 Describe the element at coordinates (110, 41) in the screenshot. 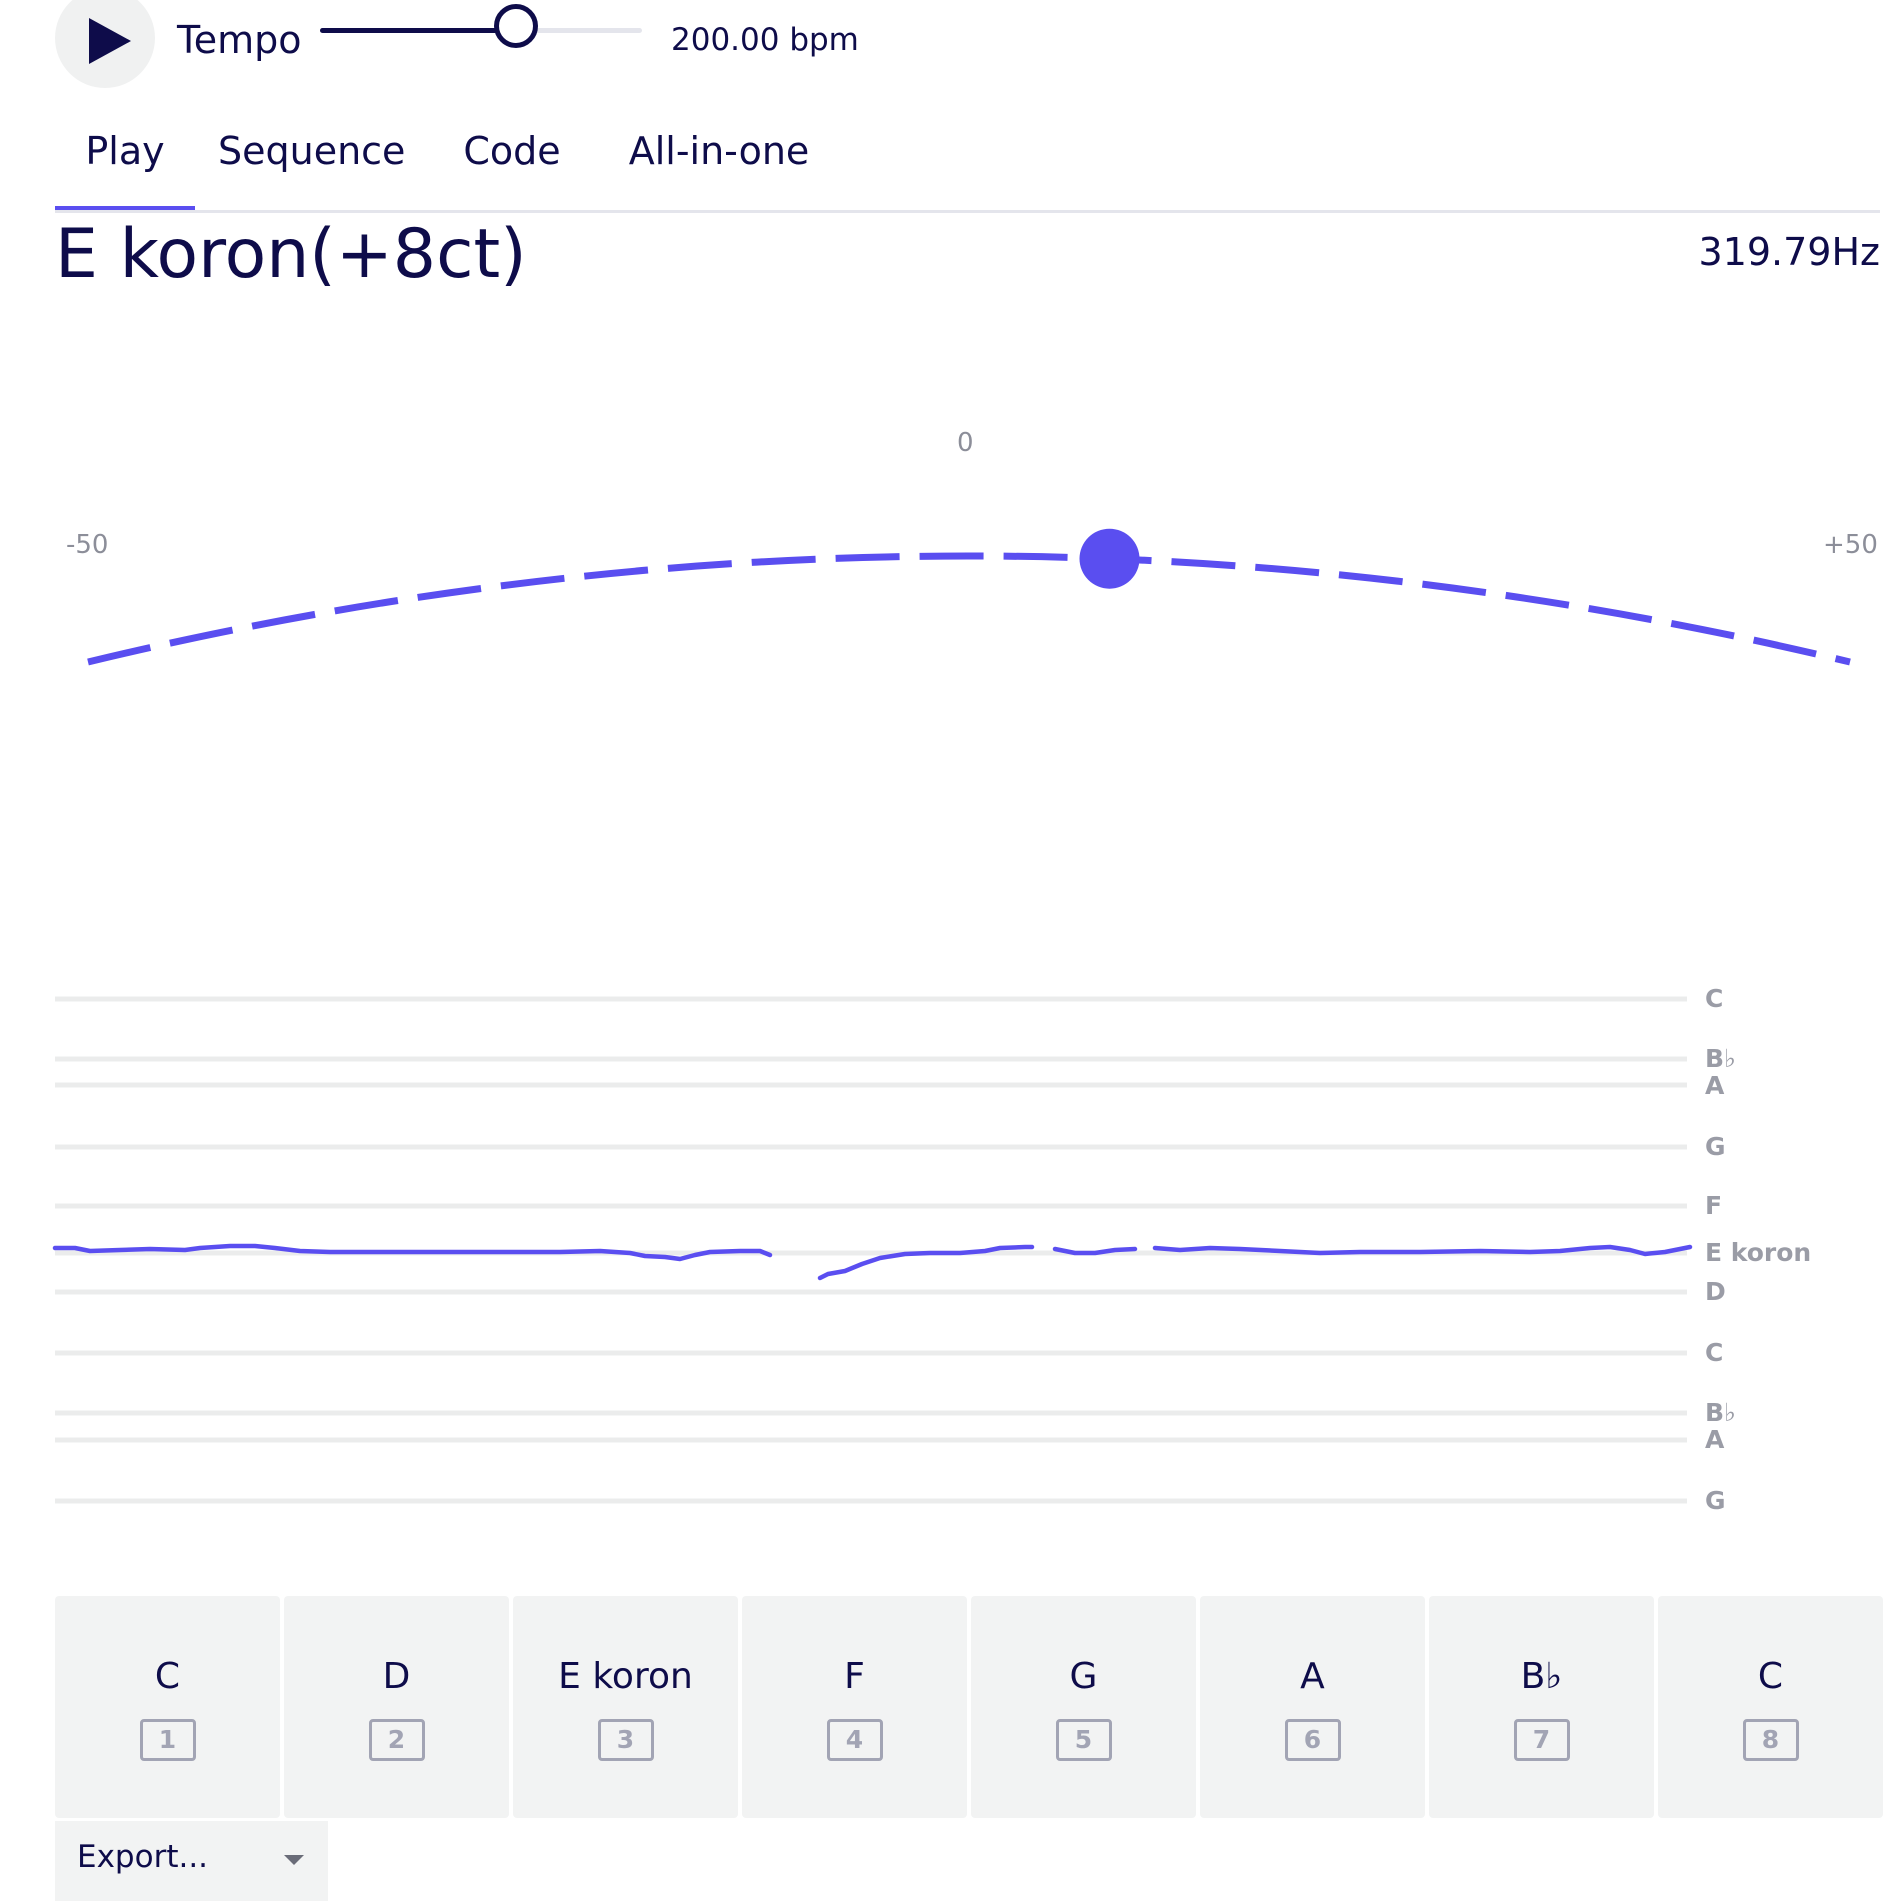

I see `play-icon` at that location.